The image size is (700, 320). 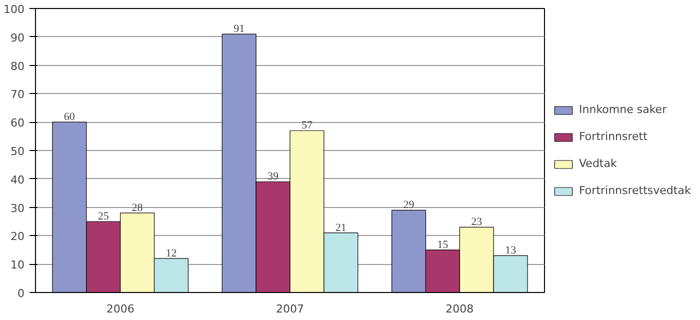 I want to click on data-label: 57, so click(x=307, y=126).